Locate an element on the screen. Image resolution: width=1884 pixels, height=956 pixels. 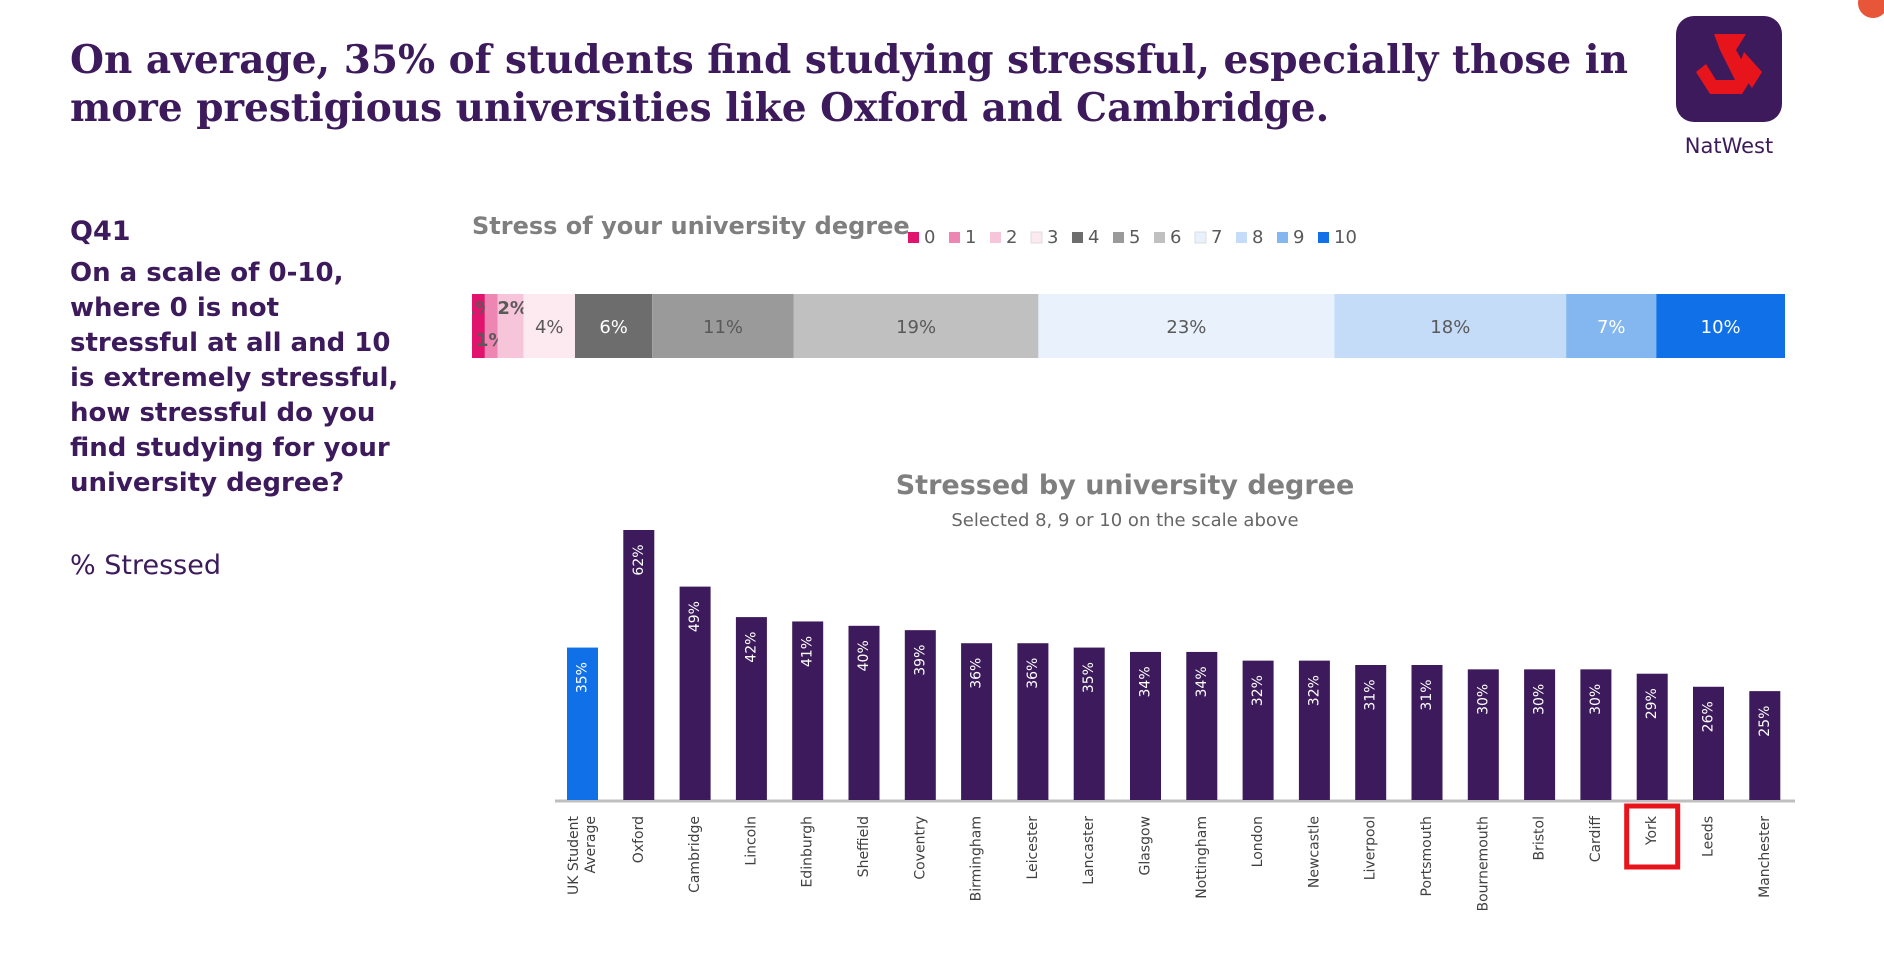
segment-8: 18% is located at coordinates (1450, 326).